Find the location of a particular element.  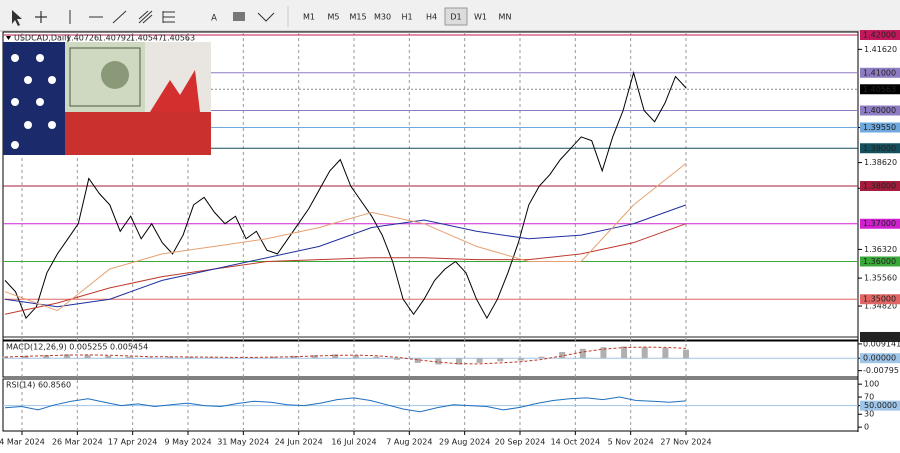

trendline-tool is located at coordinates (119, 17).